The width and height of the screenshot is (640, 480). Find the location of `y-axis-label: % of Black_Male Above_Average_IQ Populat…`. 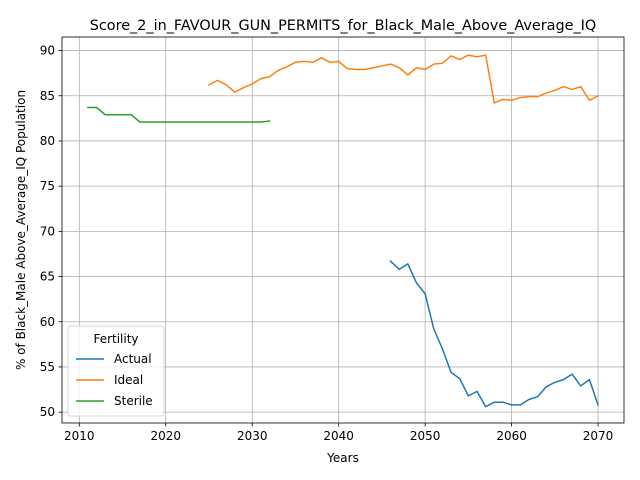

y-axis-label: % of Black_Male Above_Average_IQ Populat… is located at coordinates (21, 230).